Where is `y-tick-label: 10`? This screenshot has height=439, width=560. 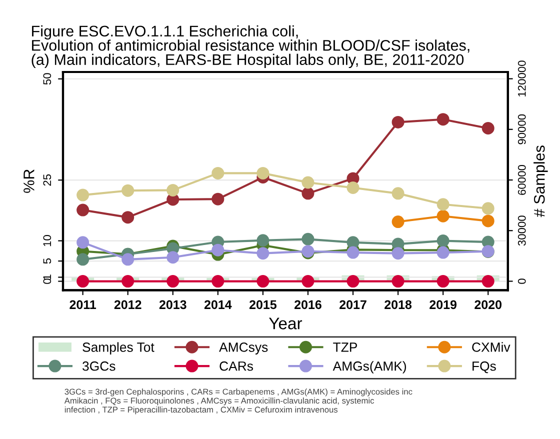
y-tick-label: 10 is located at coordinates (47, 240).